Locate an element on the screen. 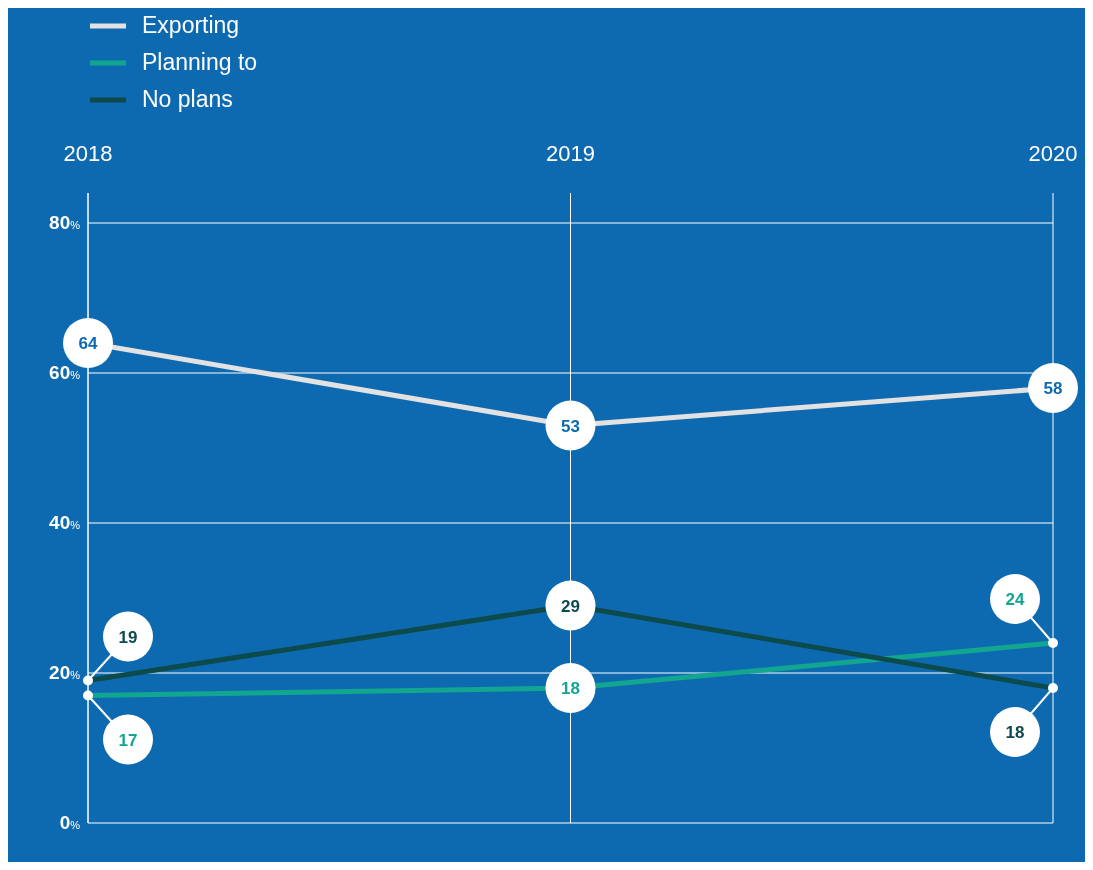  data-label: 53 is located at coordinates (570, 426).